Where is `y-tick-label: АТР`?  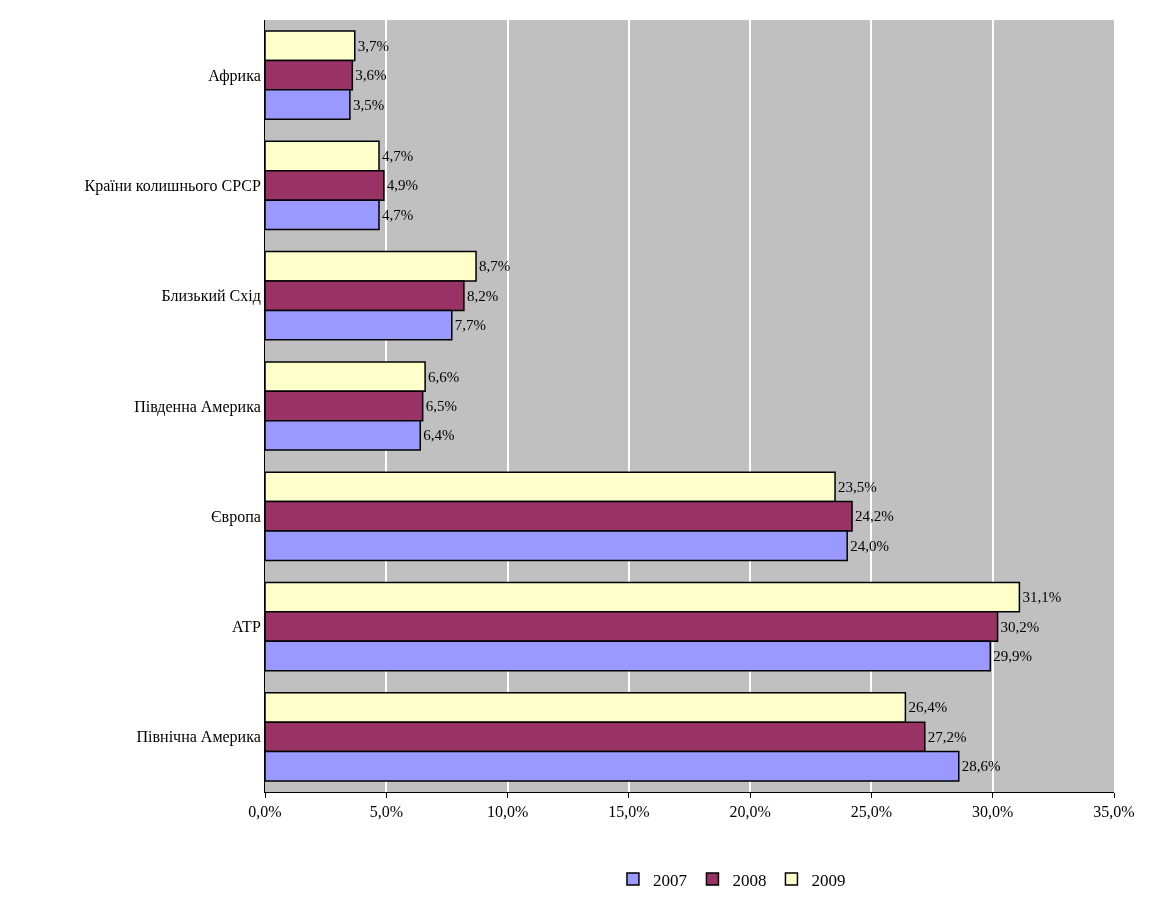
y-tick-label: АТР is located at coordinates (246, 627).